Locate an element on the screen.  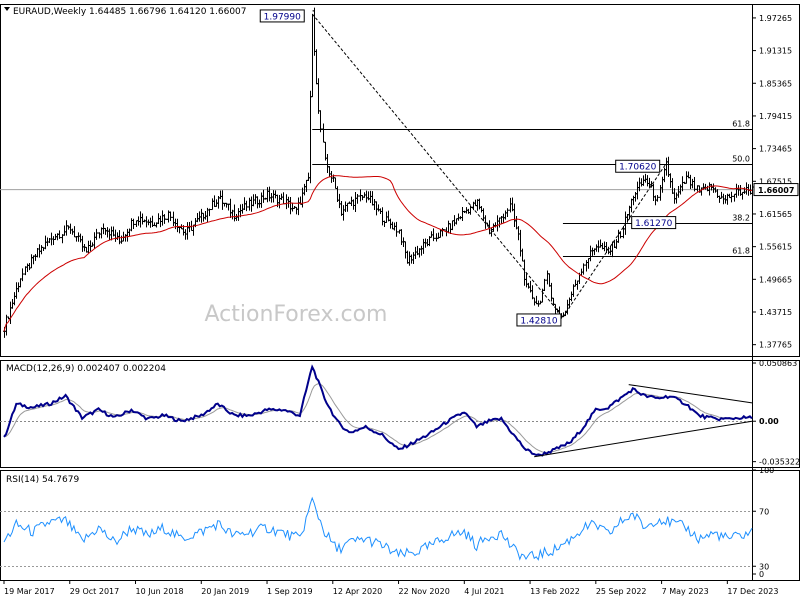
rsi-line is located at coordinates (378, 528).